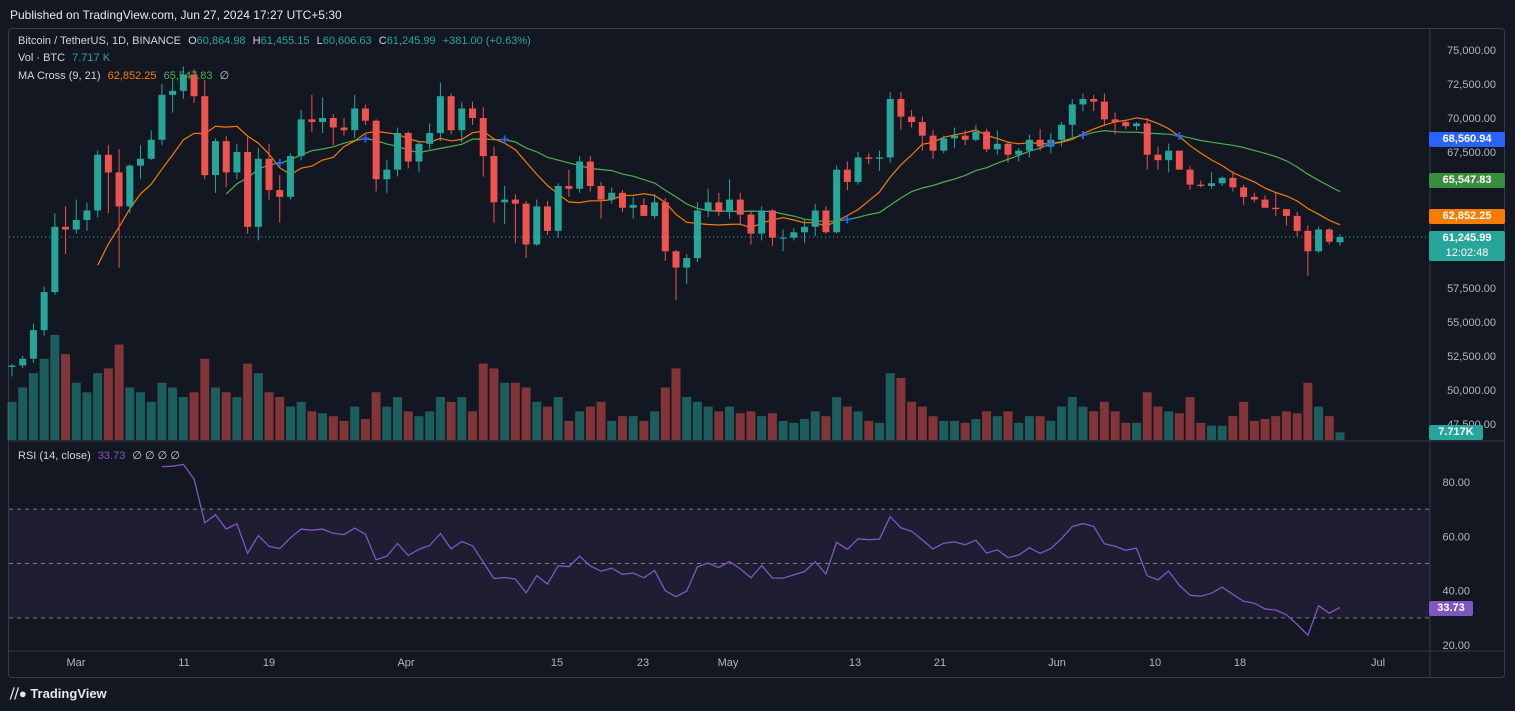  Describe the element at coordinates (221, 41) in the screenshot. I see `open-value: 60,864.98` at that location.